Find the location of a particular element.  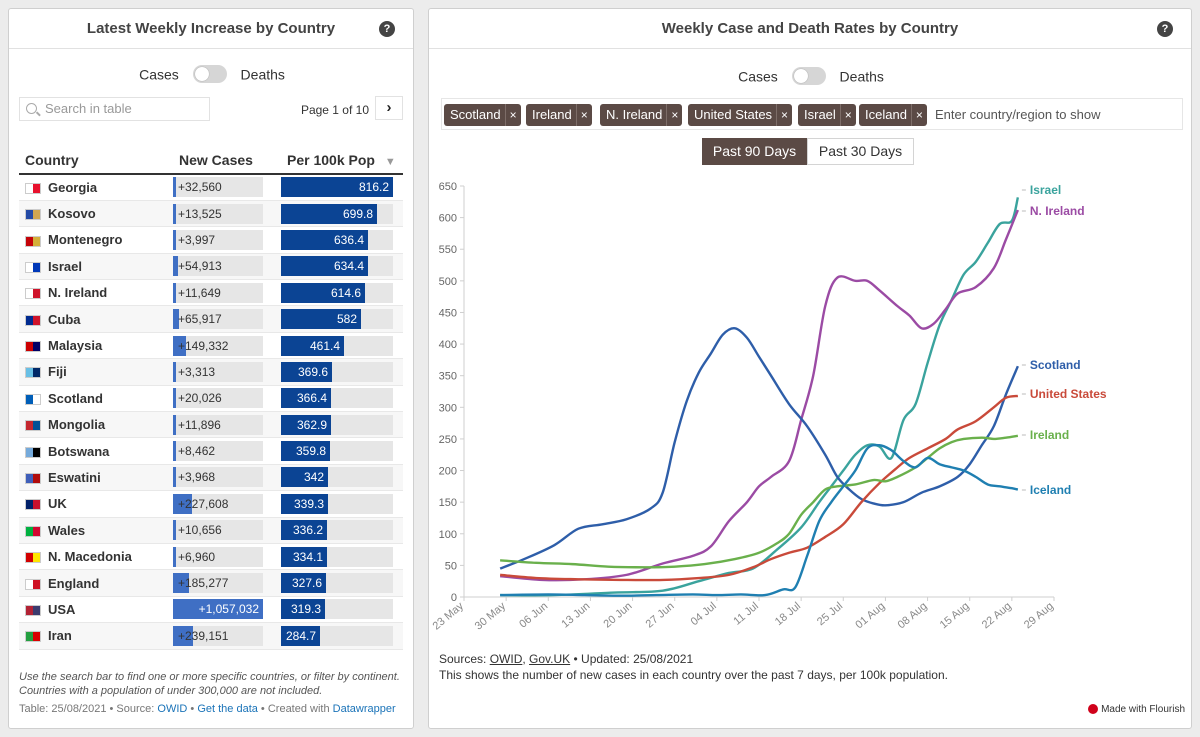

per-100k-value: 636.4 is located at coordinates (348, 239).